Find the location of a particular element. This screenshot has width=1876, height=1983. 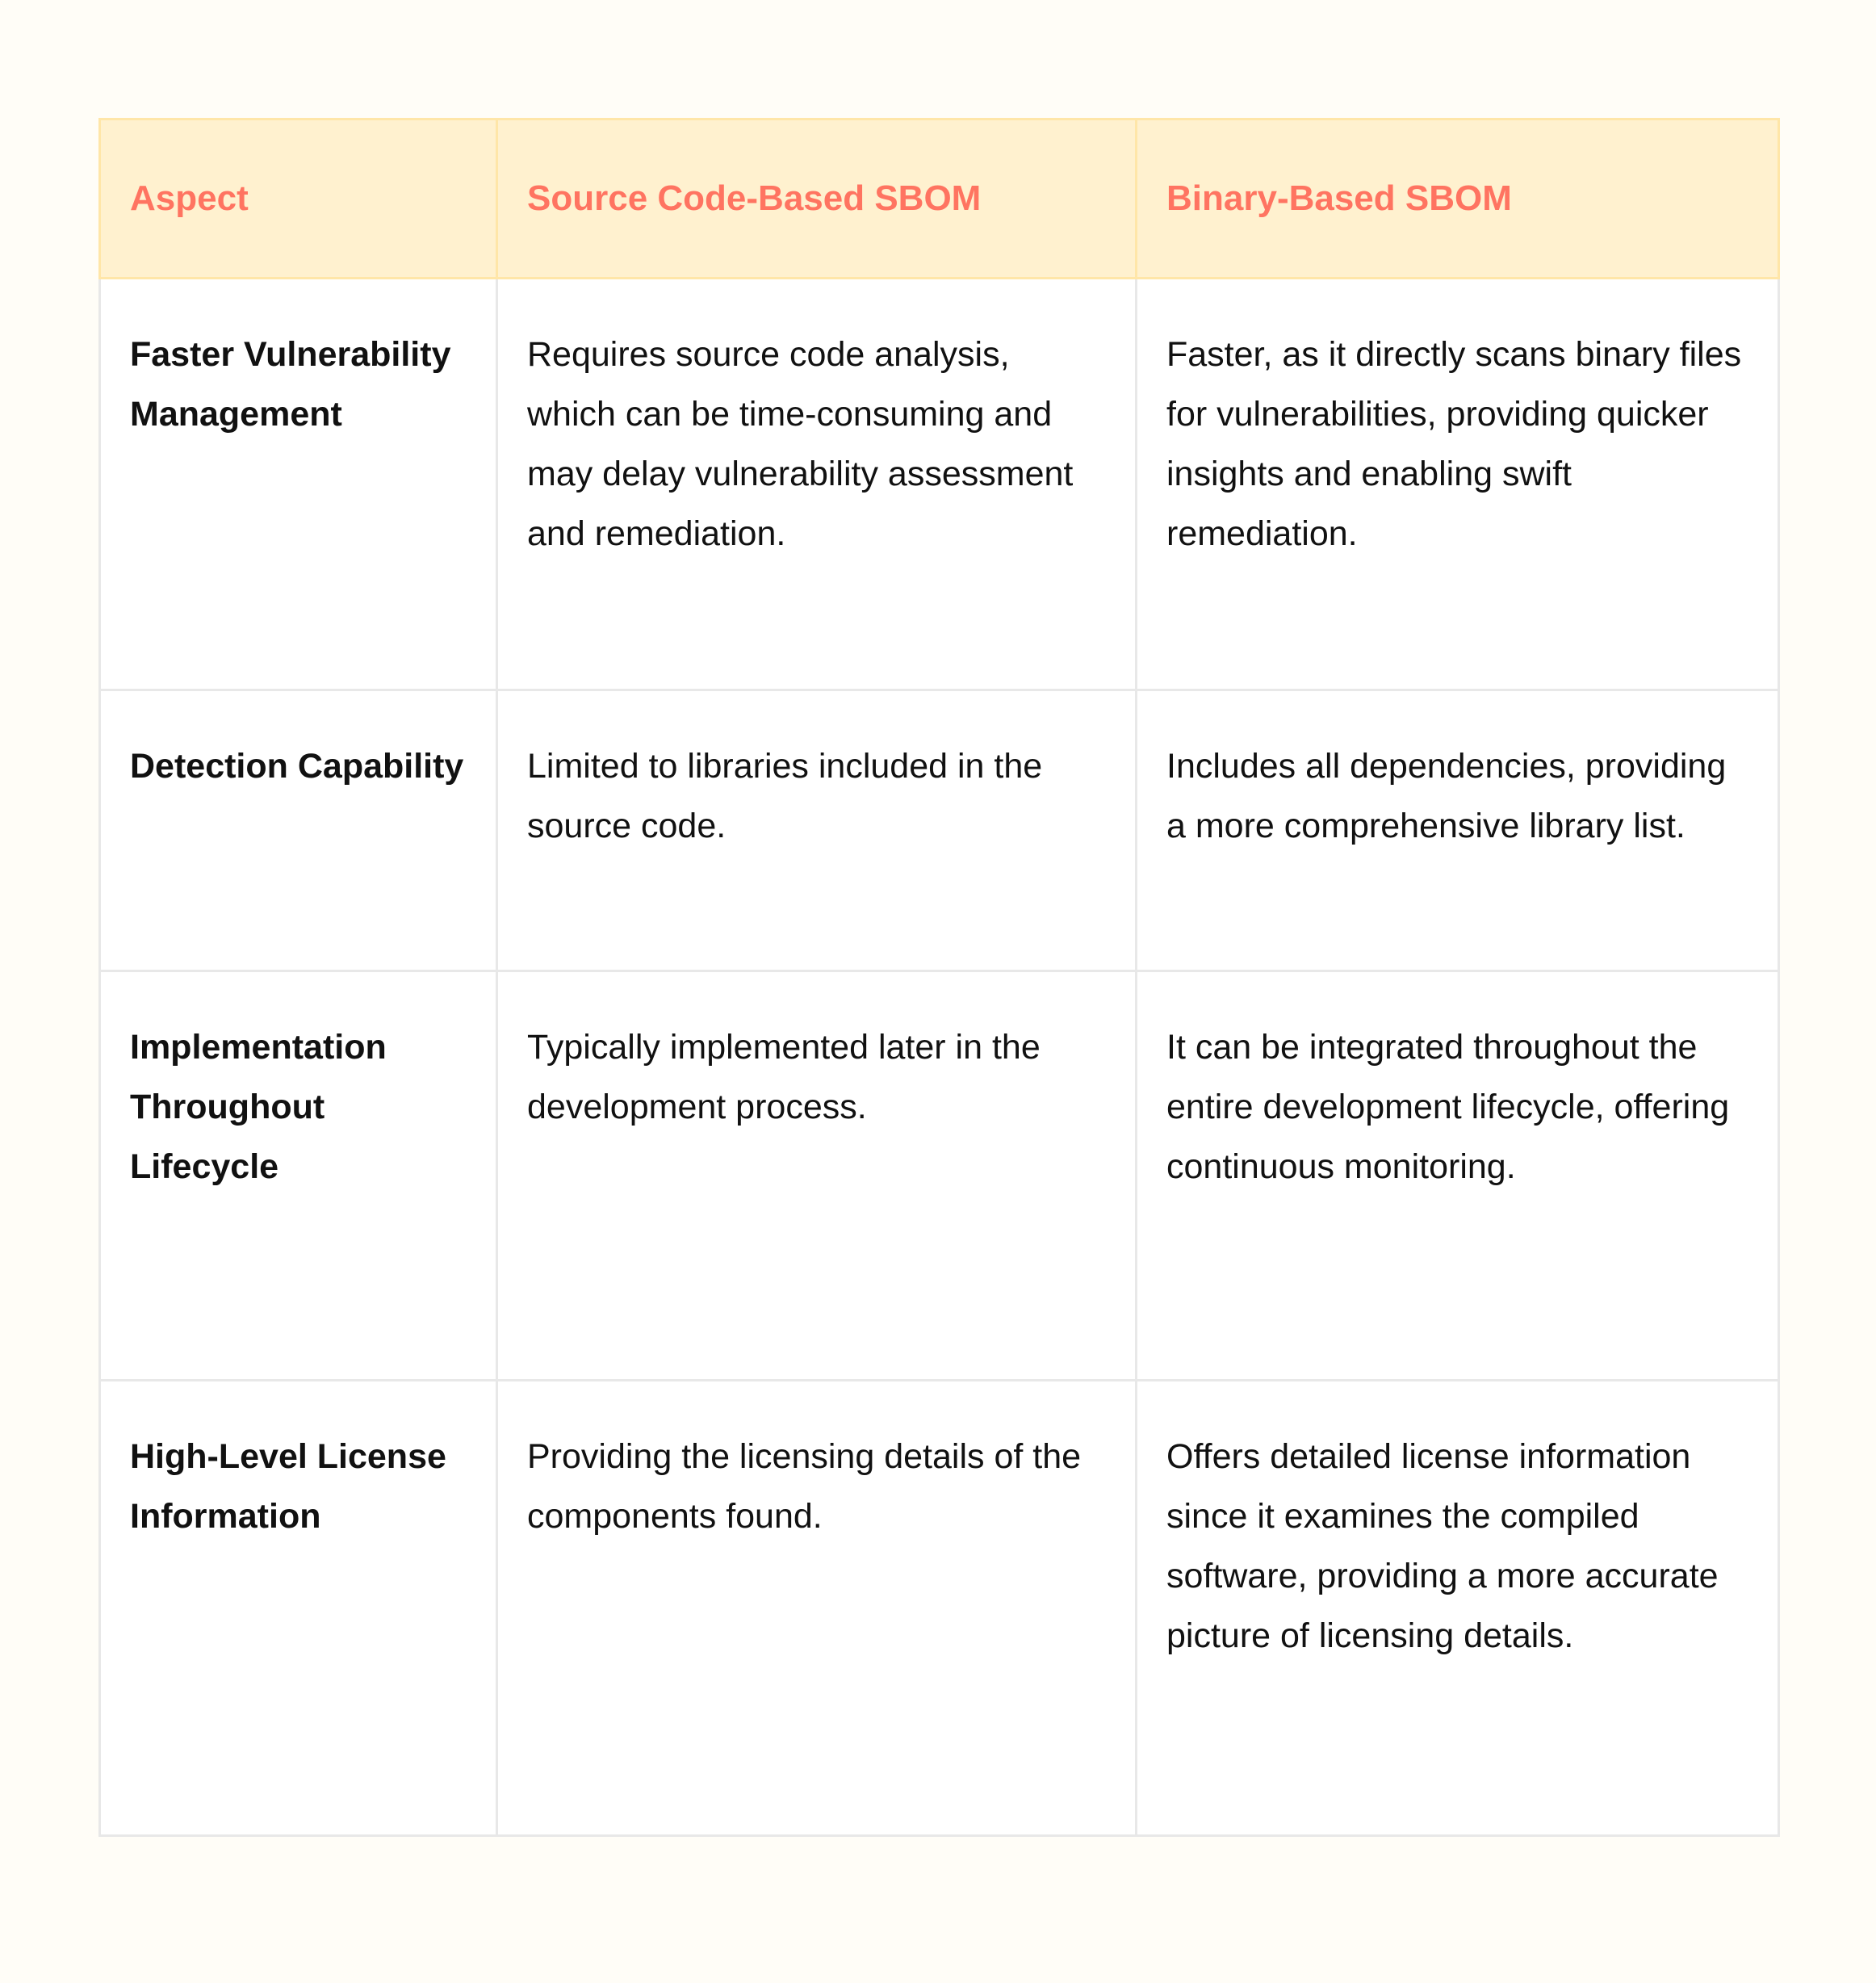

header-binary-sbom: Binary-Based SBOM is located at coordinates (1458, 199).